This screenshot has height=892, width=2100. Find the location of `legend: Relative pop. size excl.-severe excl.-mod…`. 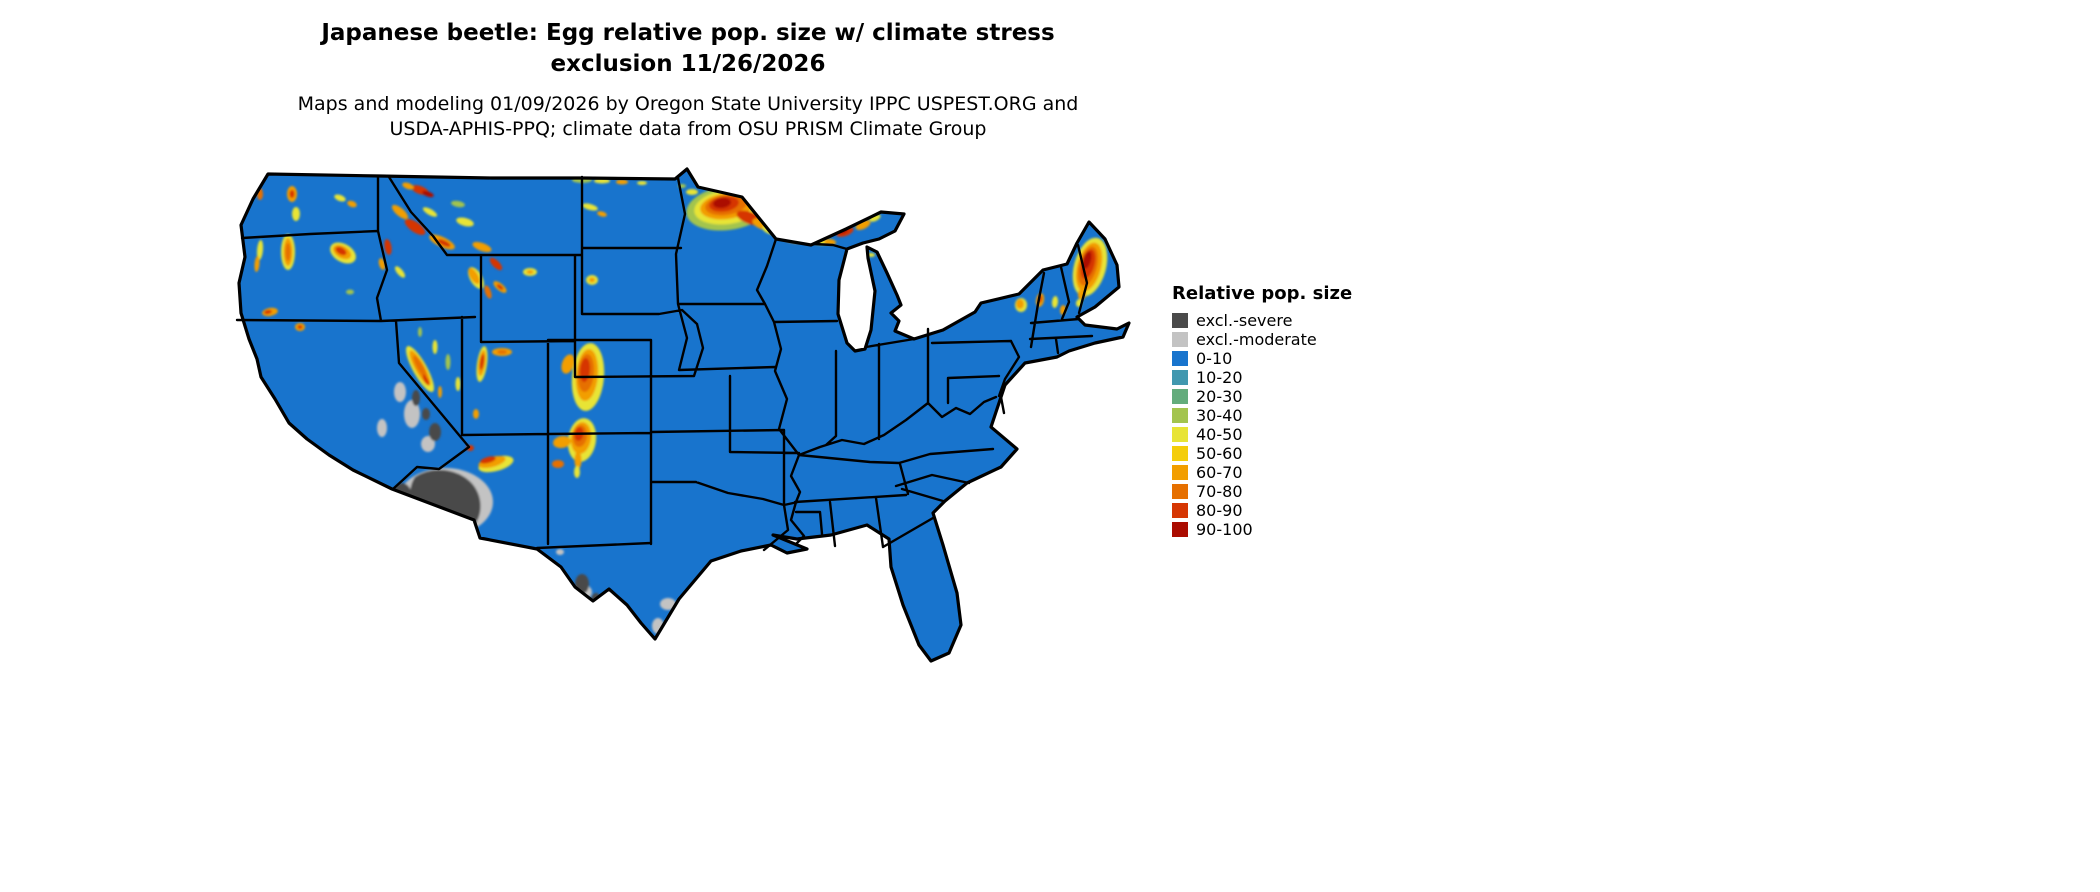

legend: Relative pop. size excl.-severe excl.-mod… is located at coordinates (1262, 411).